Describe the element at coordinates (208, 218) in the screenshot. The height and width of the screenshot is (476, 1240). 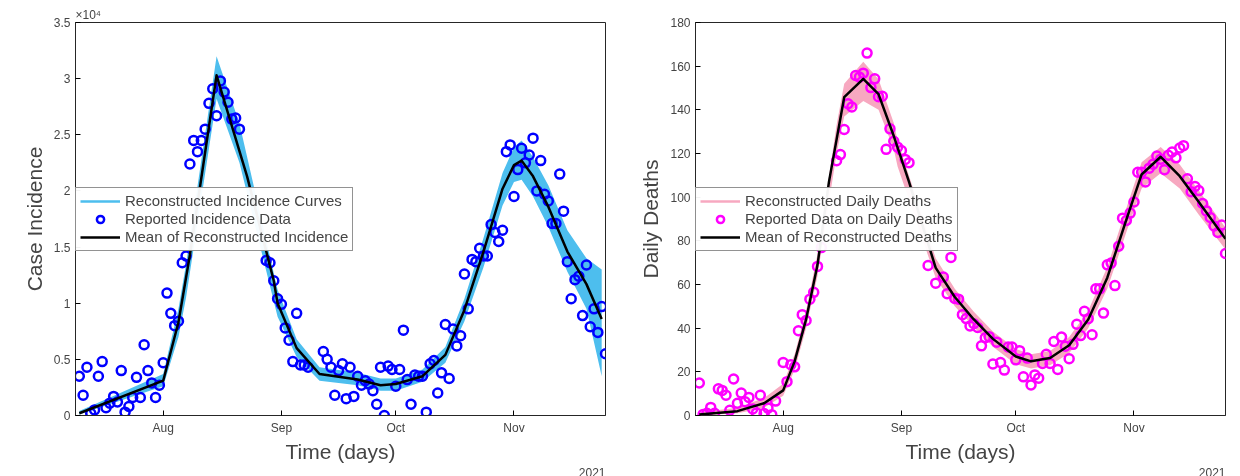
I see `legend-label: Reported Incidence Data` at that location.